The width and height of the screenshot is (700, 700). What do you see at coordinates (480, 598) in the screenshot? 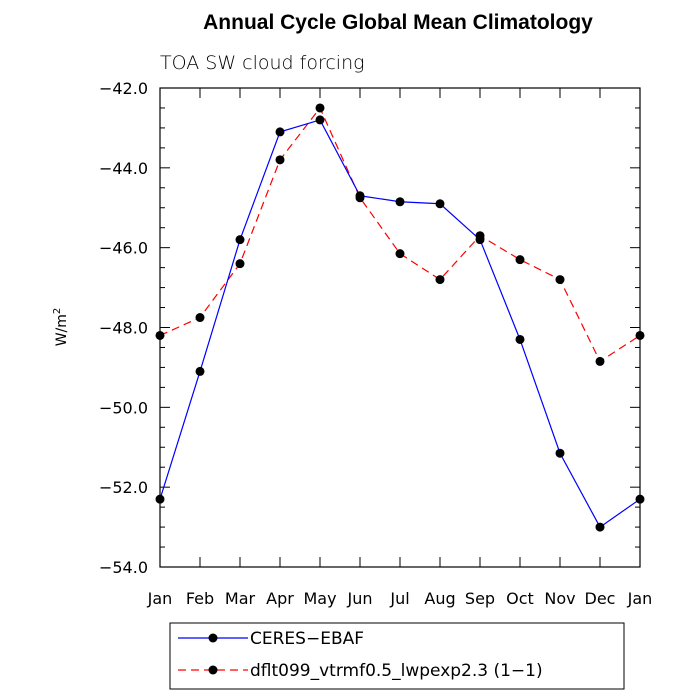
I see `x-tick-label: Sep` at bounding box center [480, 598].